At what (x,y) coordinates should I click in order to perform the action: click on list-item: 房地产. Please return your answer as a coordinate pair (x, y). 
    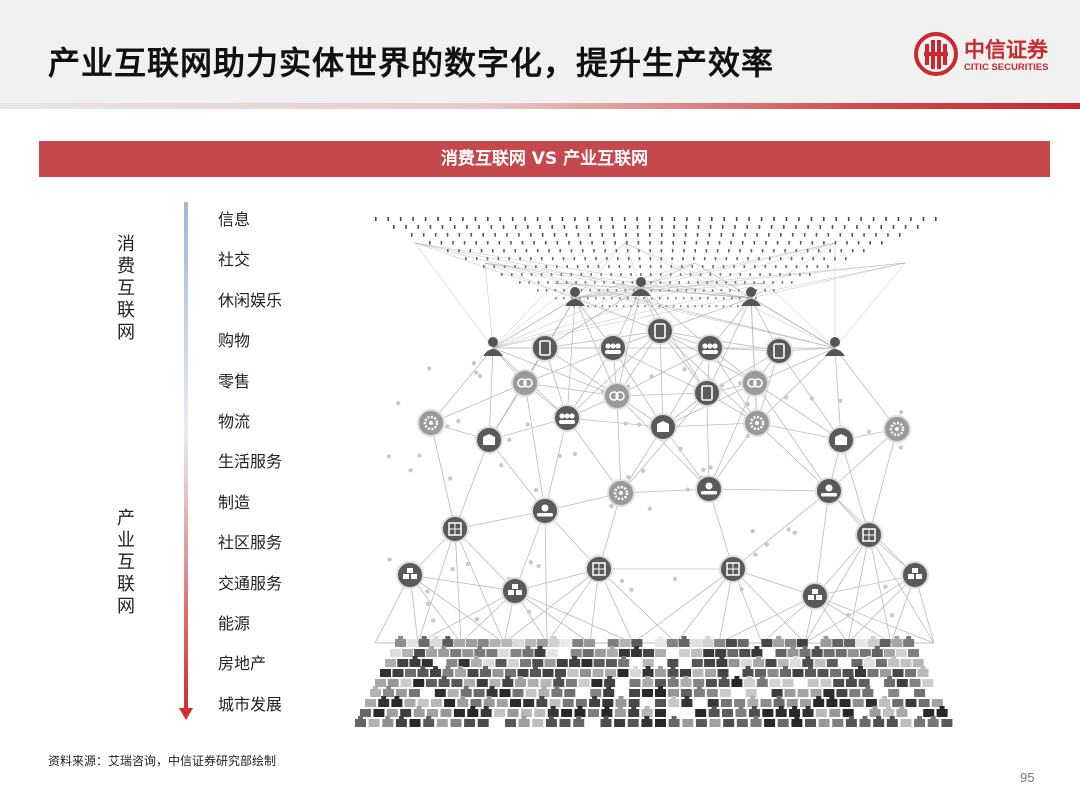
    Looking at the image, I should click on (242, 664).